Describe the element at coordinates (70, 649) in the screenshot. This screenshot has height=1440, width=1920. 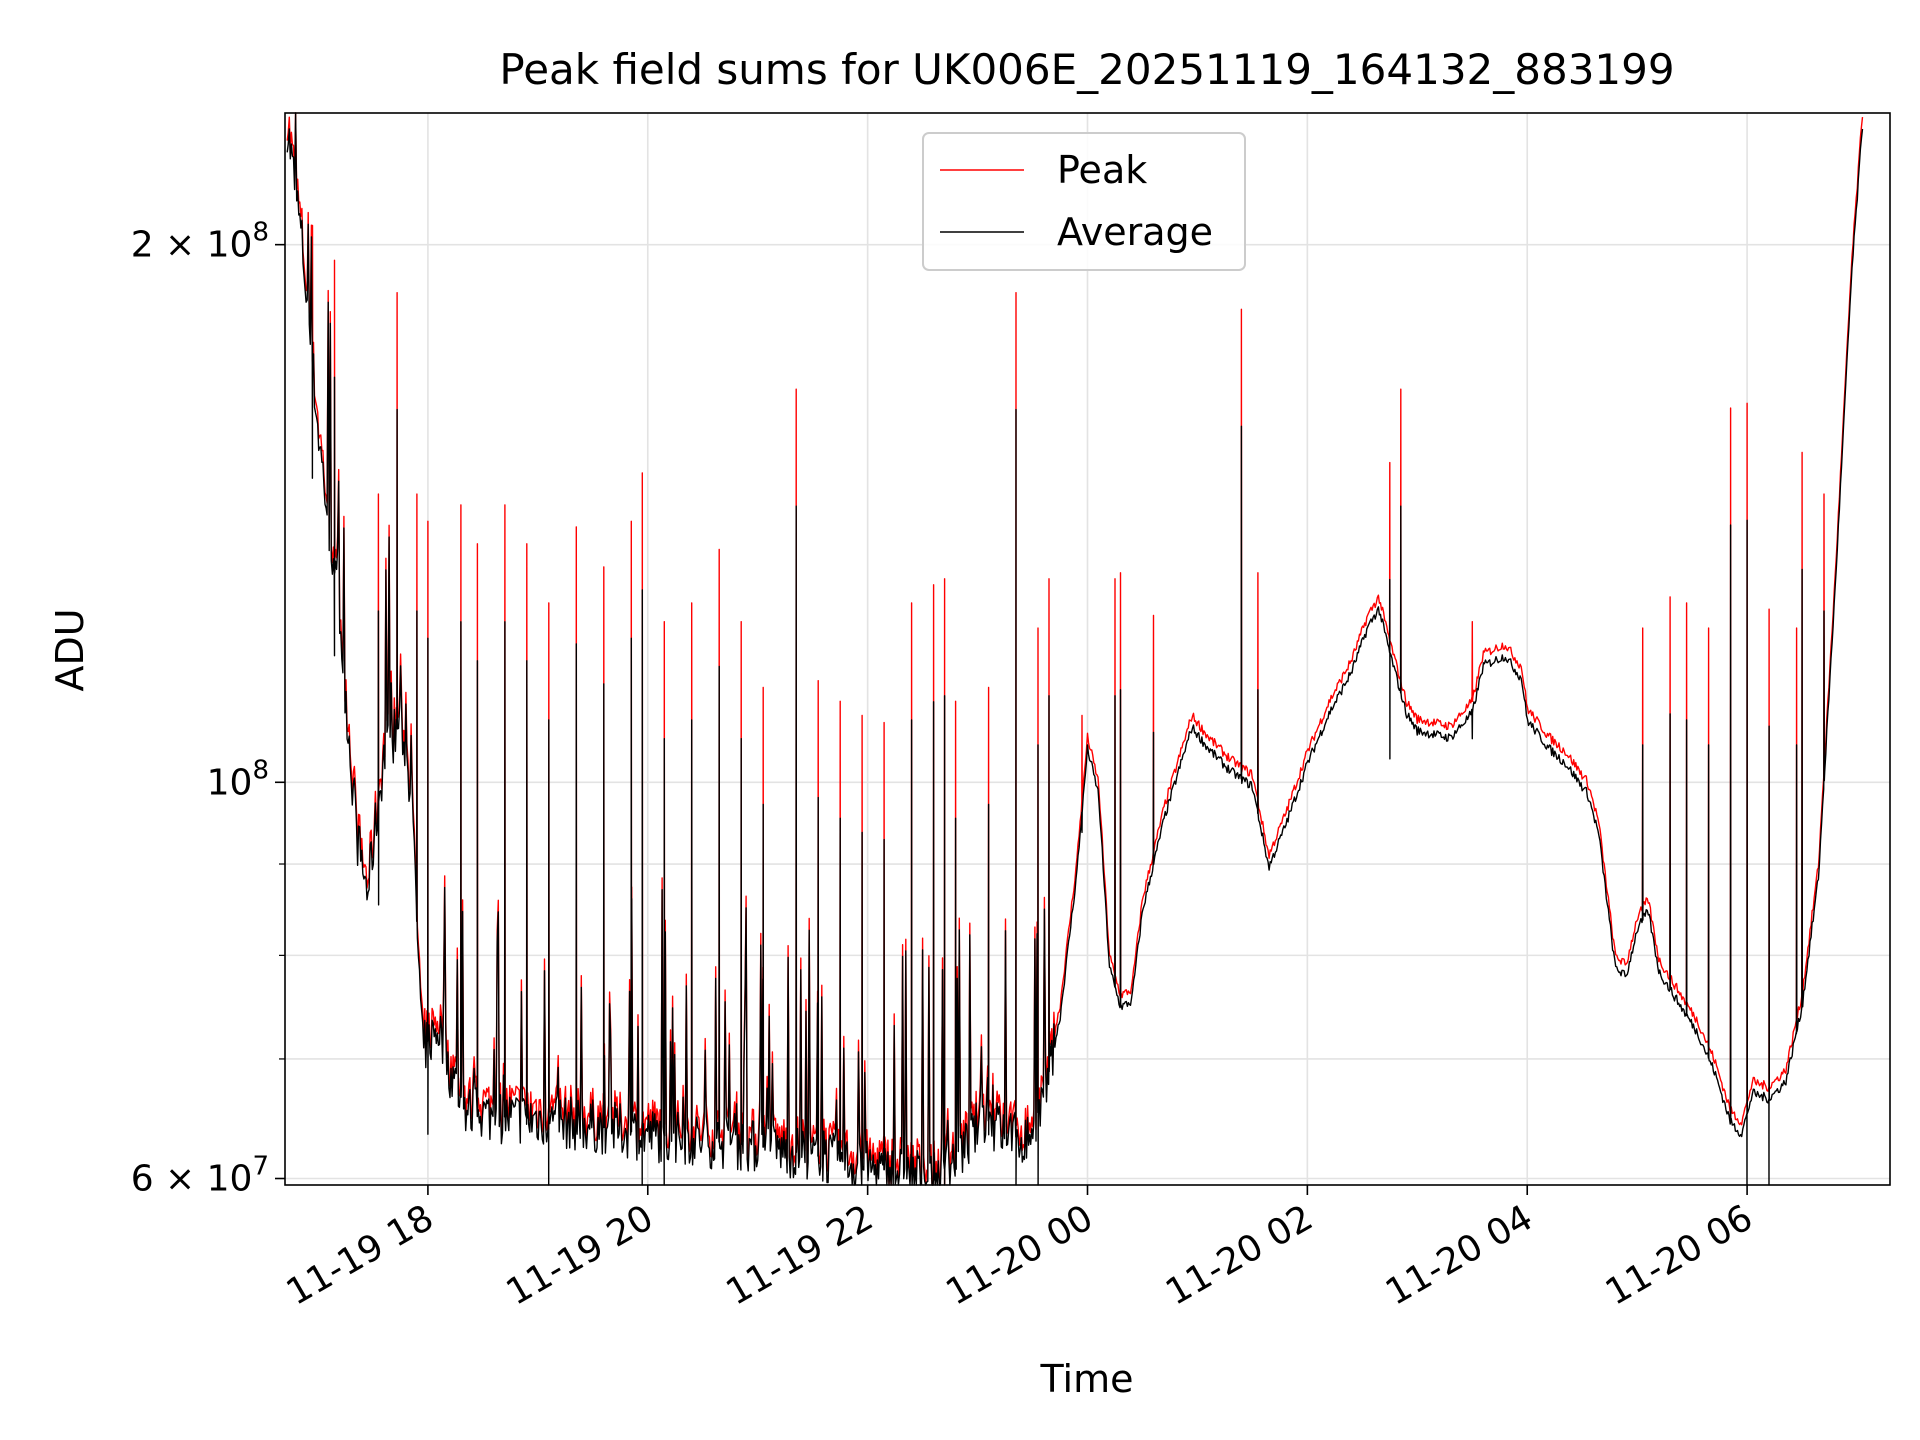
I see `y-axis-label: ADU` at that location.